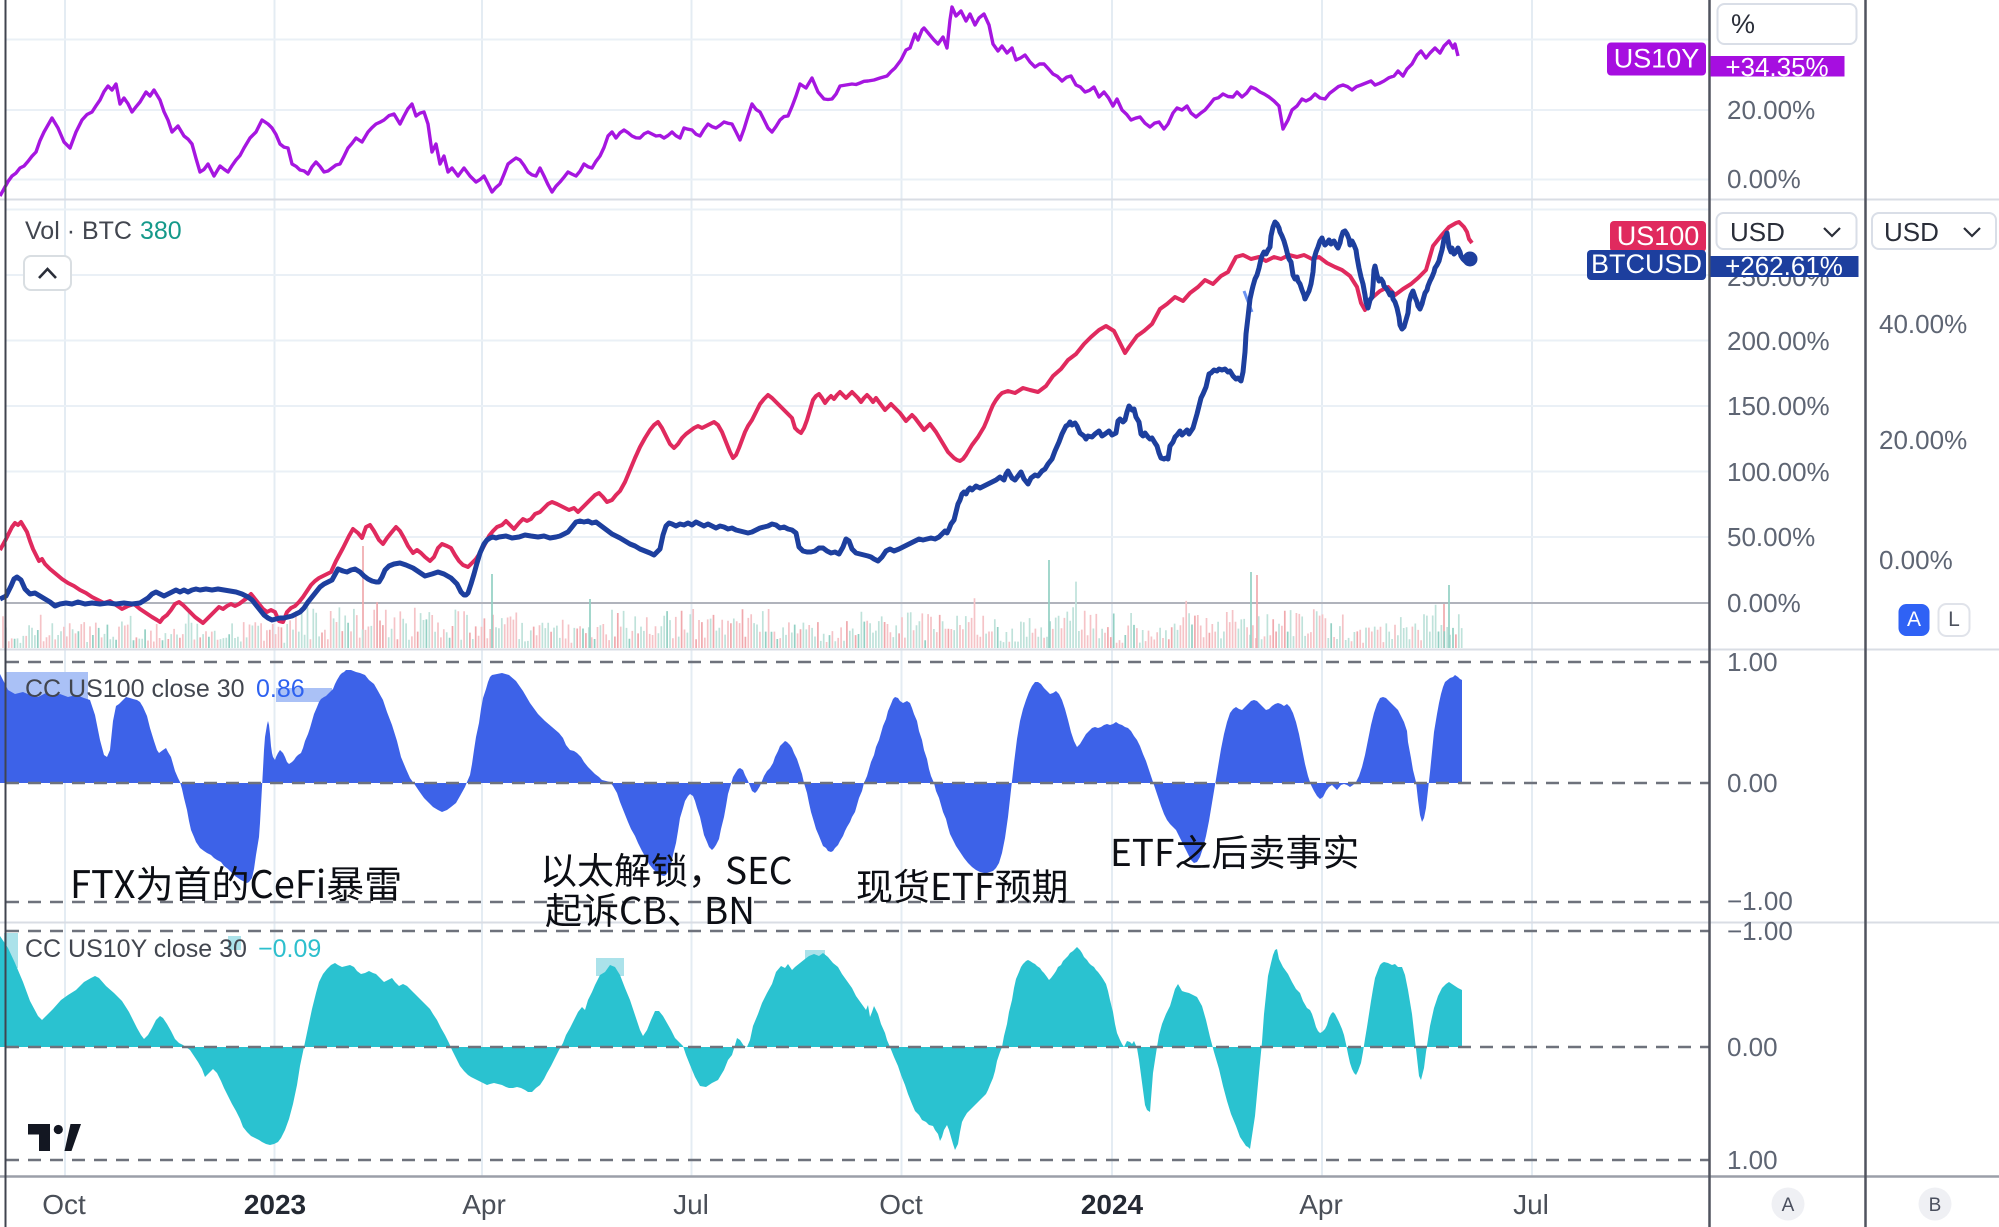 The image size is (1999, 1227). What do you see at coordinates (1923, 324) in the screenshot?
I see `svg-text: 40.00%` at bounding box center [1923, 324].